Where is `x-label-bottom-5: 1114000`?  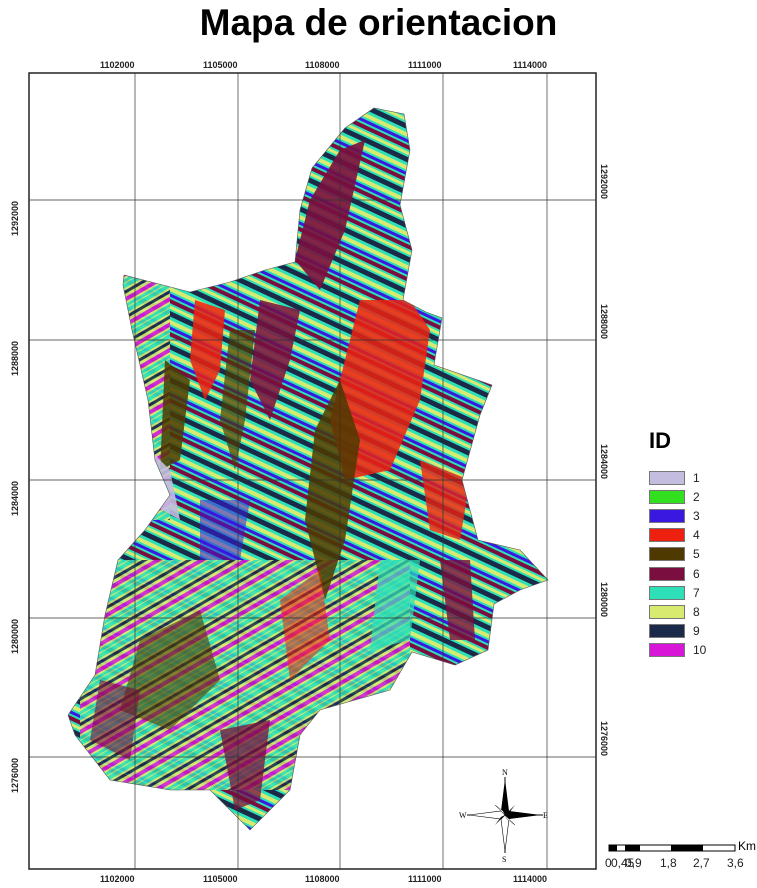
x-label-bottom-5: 1114000 is located at coordinates (530, 879).